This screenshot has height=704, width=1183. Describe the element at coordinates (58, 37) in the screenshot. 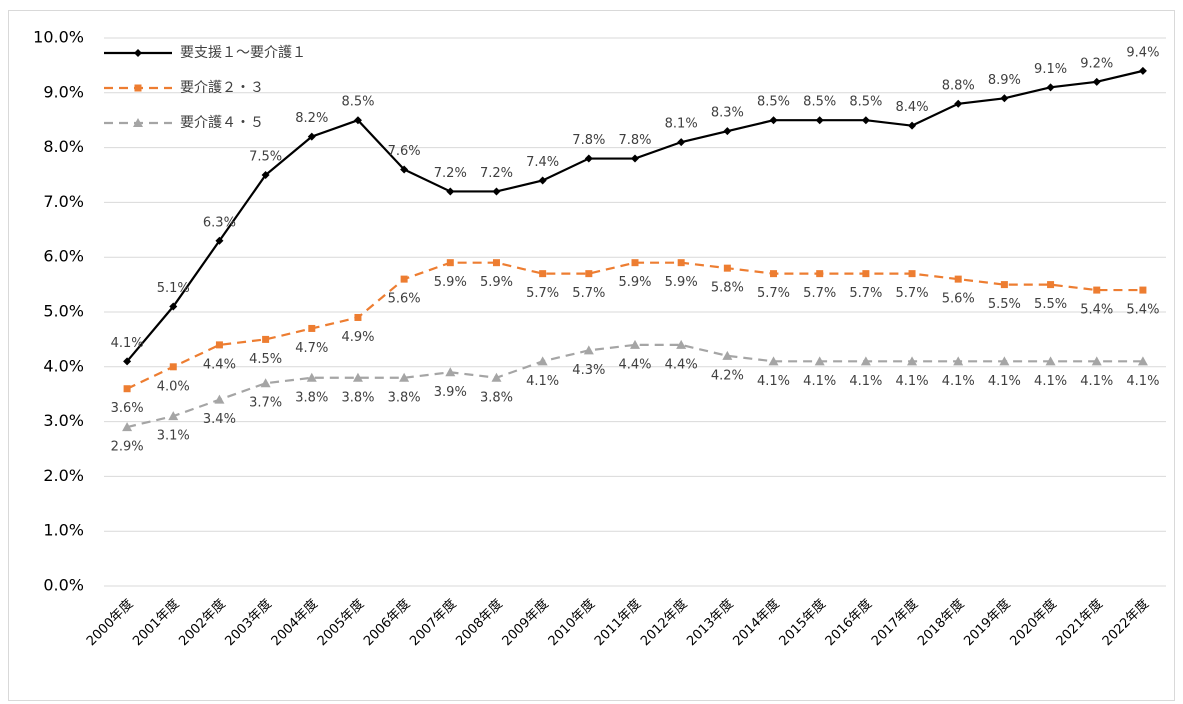

I see `y-tick-label: 10.0%` at that location.